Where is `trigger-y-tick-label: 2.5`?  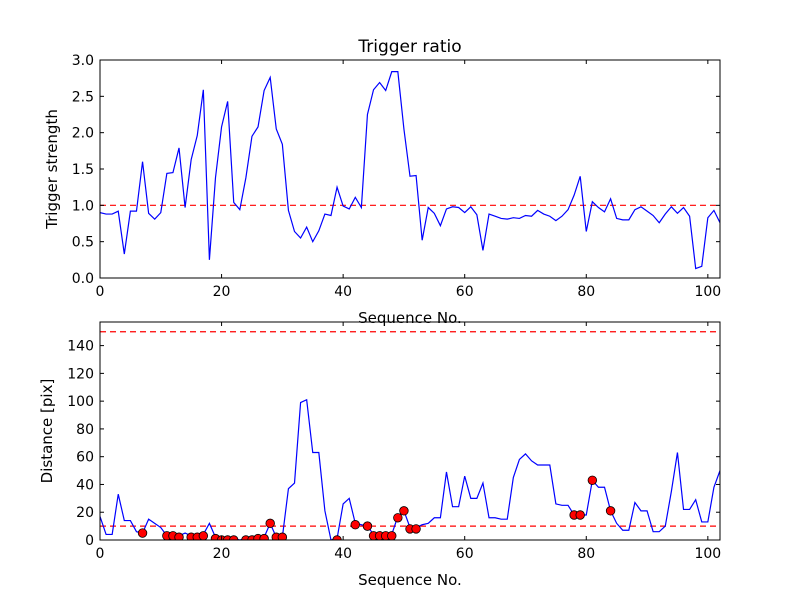 trigger-y-tick-label: 2.5 is located at coordinates (83, 97).